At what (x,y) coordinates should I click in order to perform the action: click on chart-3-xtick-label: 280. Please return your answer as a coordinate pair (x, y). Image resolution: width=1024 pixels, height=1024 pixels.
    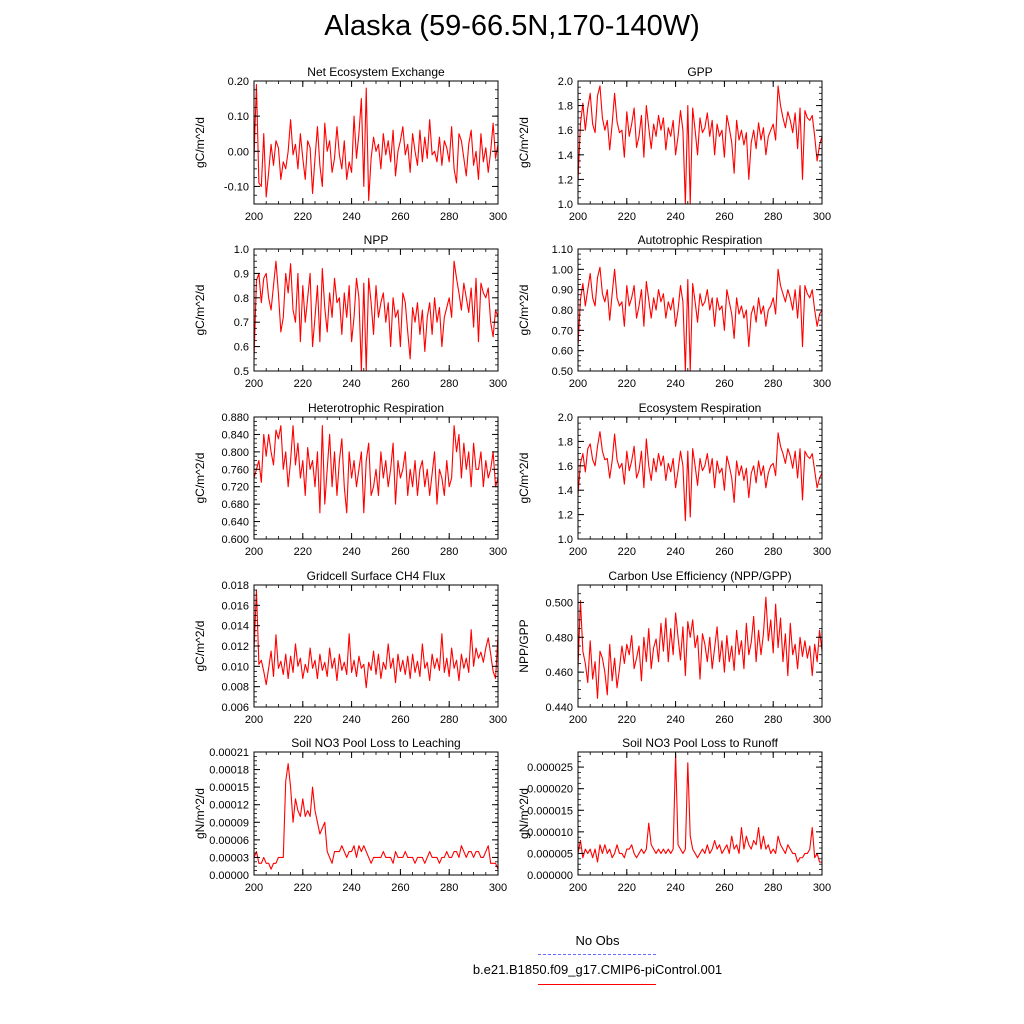
    Looking at the image, I should click on (449, 384).